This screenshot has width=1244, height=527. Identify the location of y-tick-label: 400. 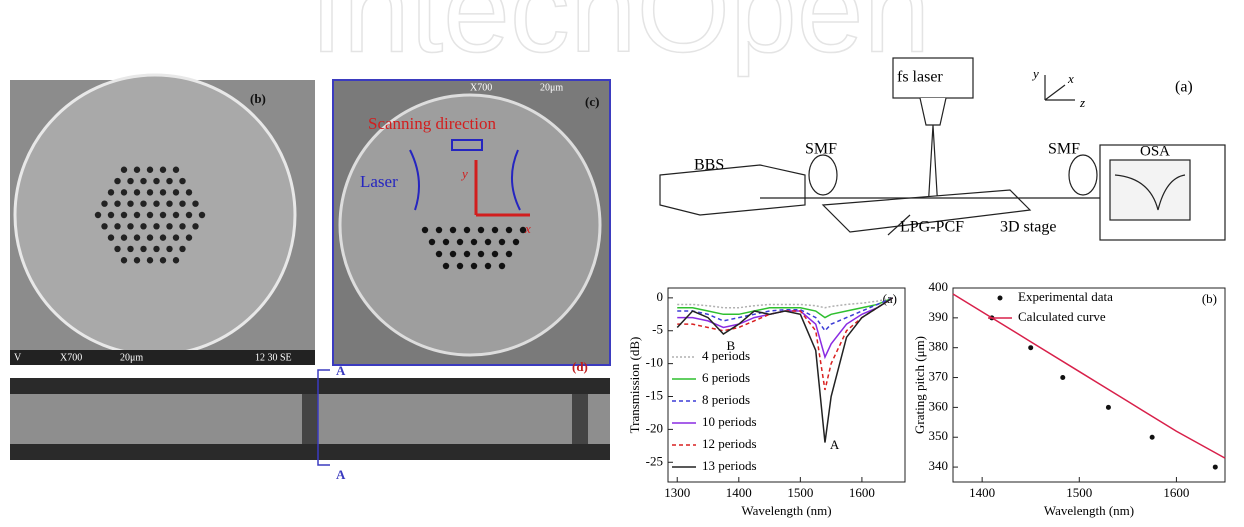
(939, 286).